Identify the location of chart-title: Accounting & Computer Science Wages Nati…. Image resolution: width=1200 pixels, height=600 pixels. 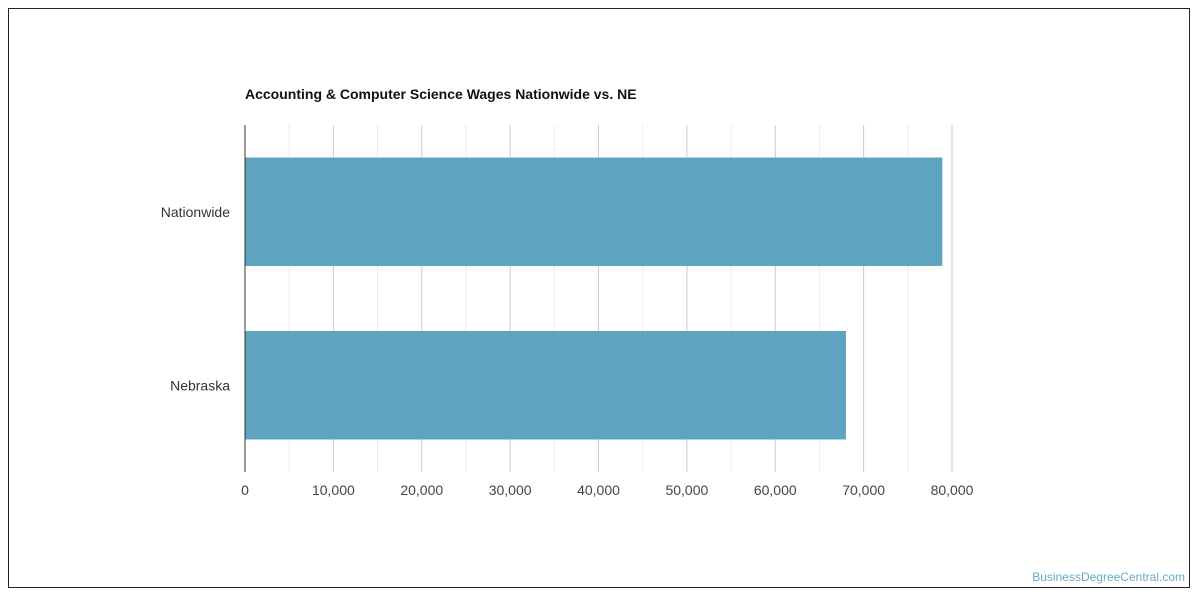
(441, 94).